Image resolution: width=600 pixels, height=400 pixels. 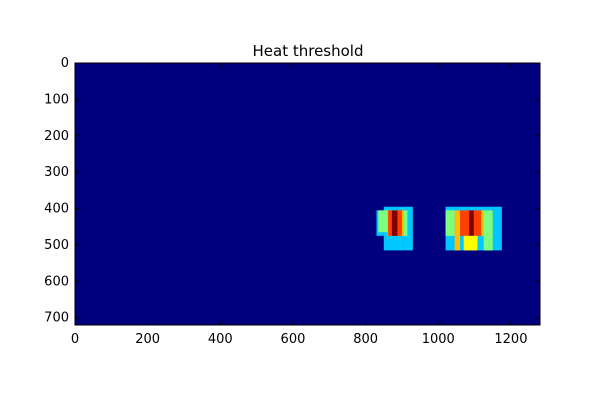 I want to click on y-tick-label: 500, so click(x=56, y=245).